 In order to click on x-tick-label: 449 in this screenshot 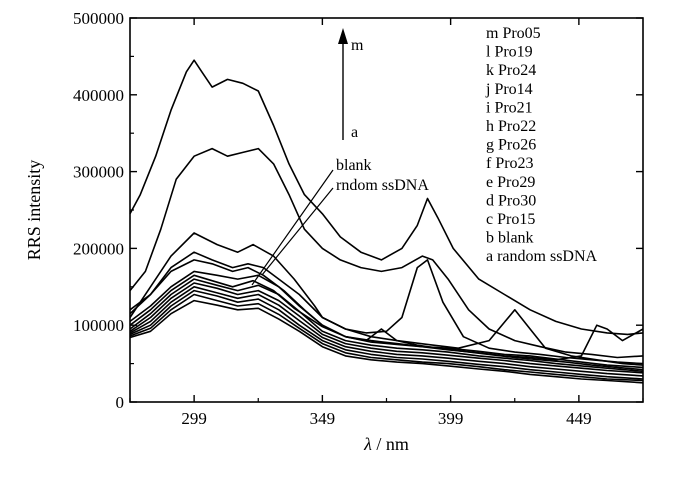, I will do `click(579, 418)`.